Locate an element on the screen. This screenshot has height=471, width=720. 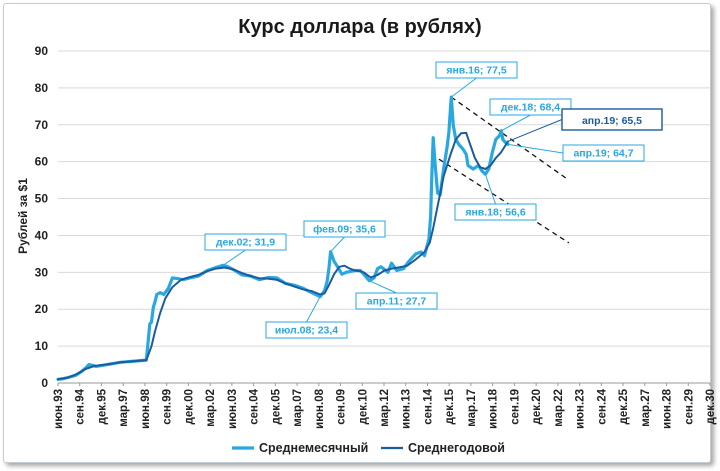
legend-label: Среднемесячный is located at coordinates (313, 448).